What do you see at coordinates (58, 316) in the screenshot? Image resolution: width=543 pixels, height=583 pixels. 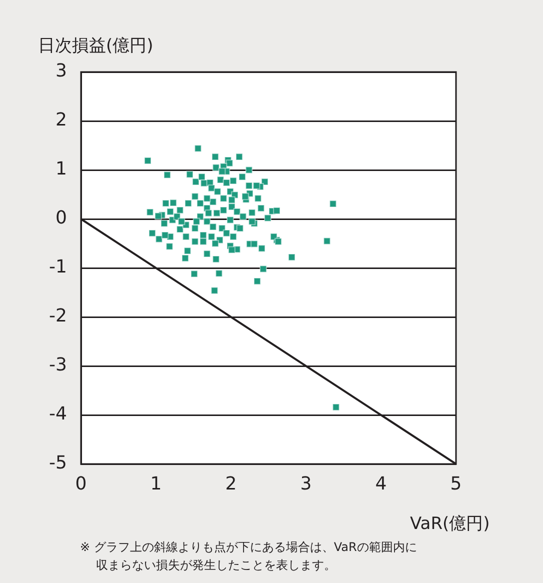 I see `y-tick-label: -2` at bounding box center [58, 316].